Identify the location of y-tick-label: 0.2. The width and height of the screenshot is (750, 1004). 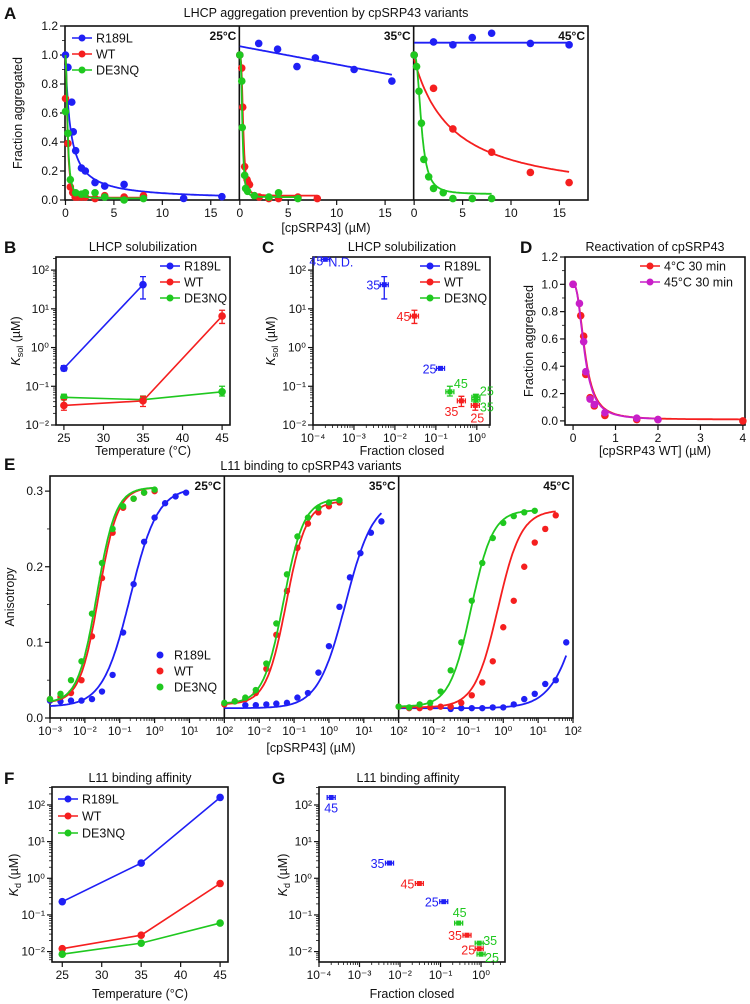
(549, 394).